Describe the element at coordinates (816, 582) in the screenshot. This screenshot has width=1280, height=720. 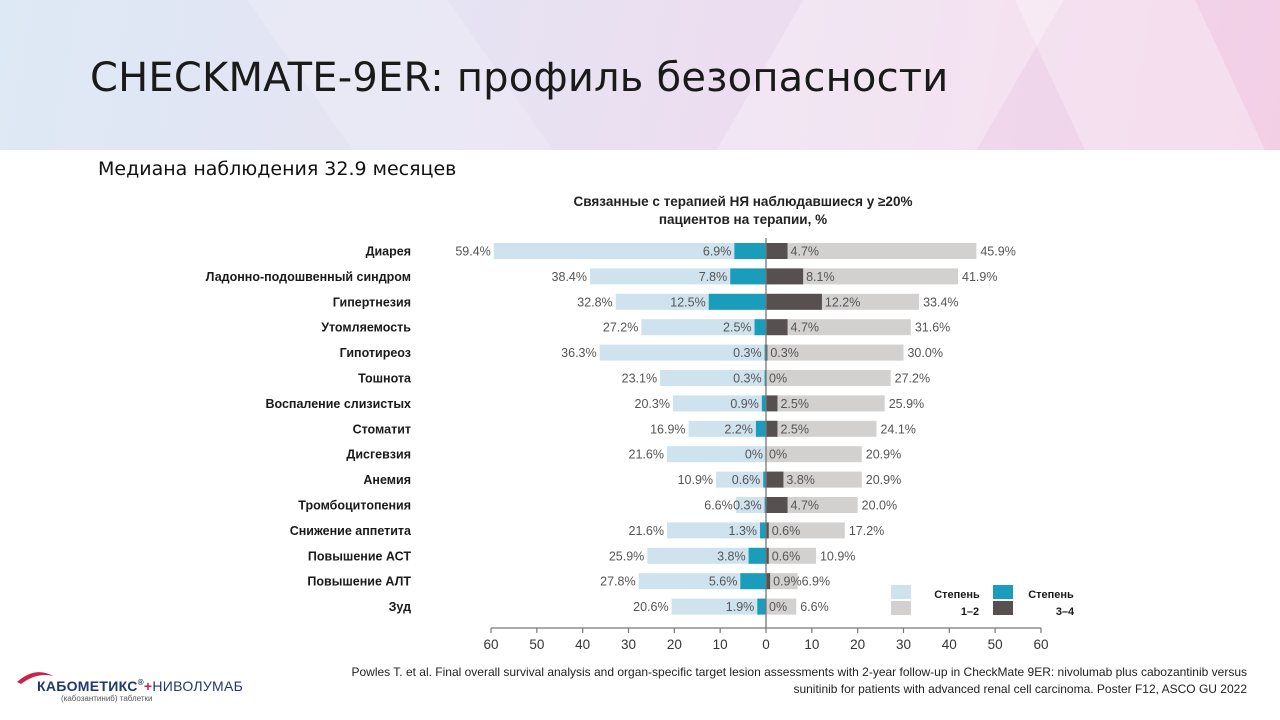
I see `data-label-right-any-grade: 6.9%` at that location.